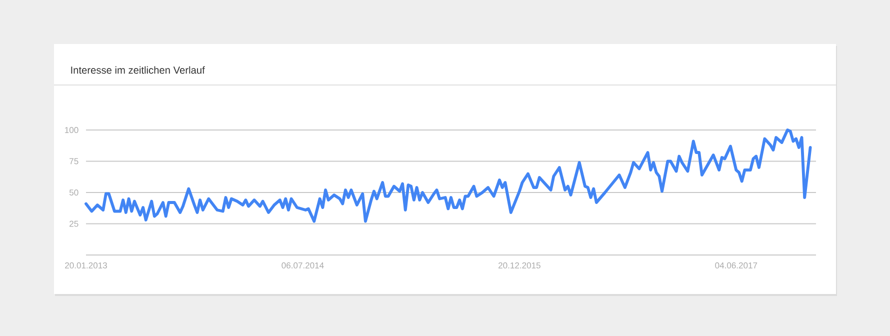 The height and width of the screenshot is (336, 890). Describe the element at coordinates (519, 265) in the screenshot. I see `x-tick-label: 20.12.2015` at that location.